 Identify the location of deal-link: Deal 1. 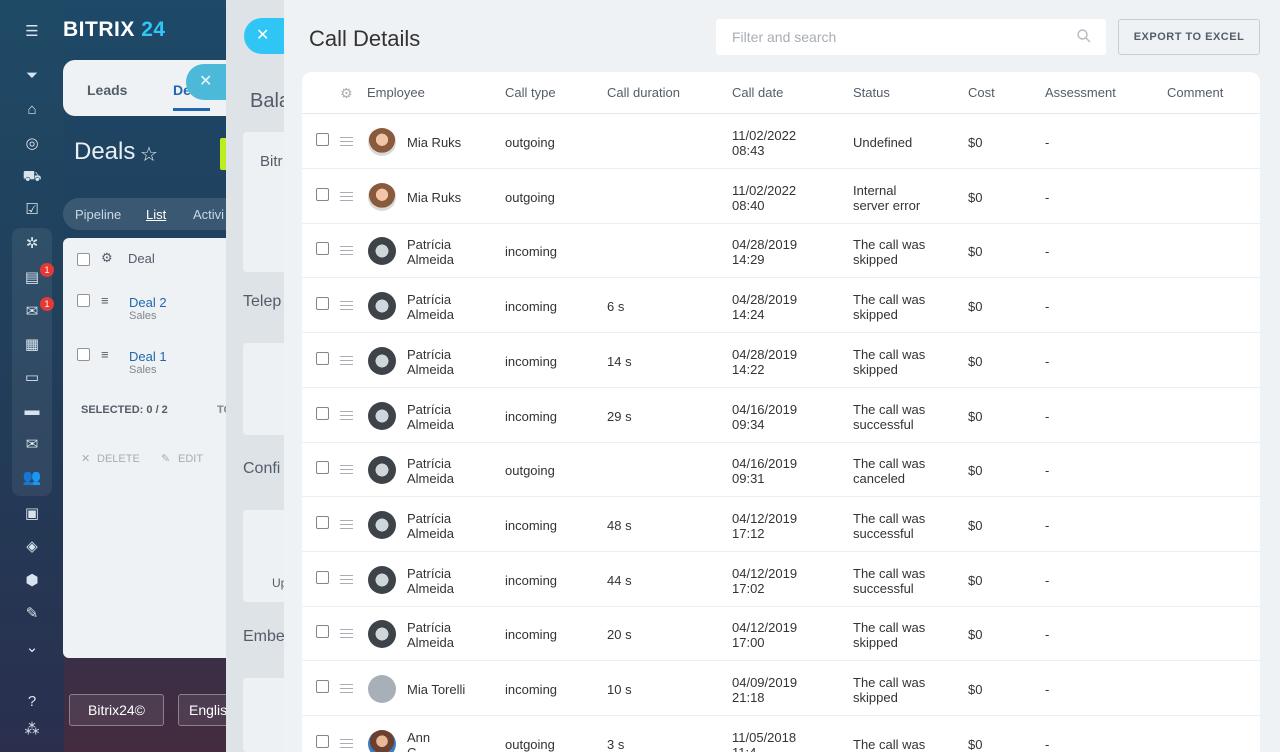
(148, 356).